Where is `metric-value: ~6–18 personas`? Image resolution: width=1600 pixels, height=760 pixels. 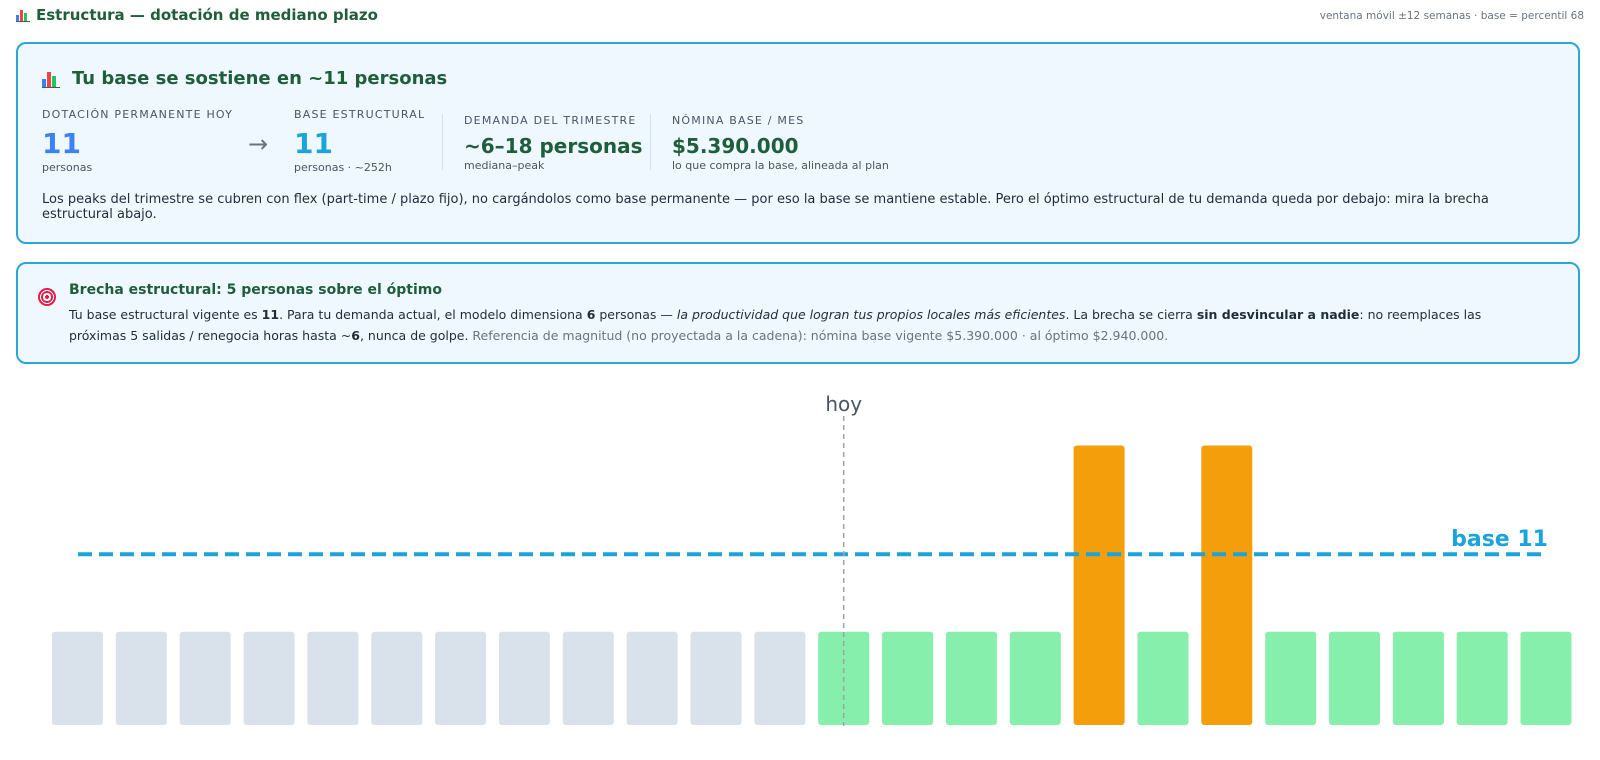
metric-value: ~6–18 personas is located at coordinates (553, 146).